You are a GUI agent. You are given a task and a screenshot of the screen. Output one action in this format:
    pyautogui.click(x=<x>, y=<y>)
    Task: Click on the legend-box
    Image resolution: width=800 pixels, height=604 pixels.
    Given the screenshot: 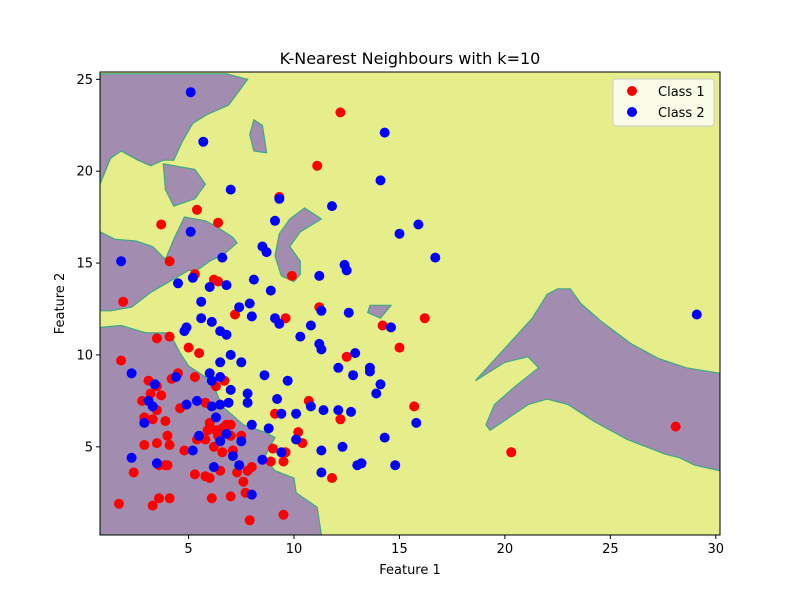 What is the action you would take?
    pyautogui.click(x=663, y=102)
    